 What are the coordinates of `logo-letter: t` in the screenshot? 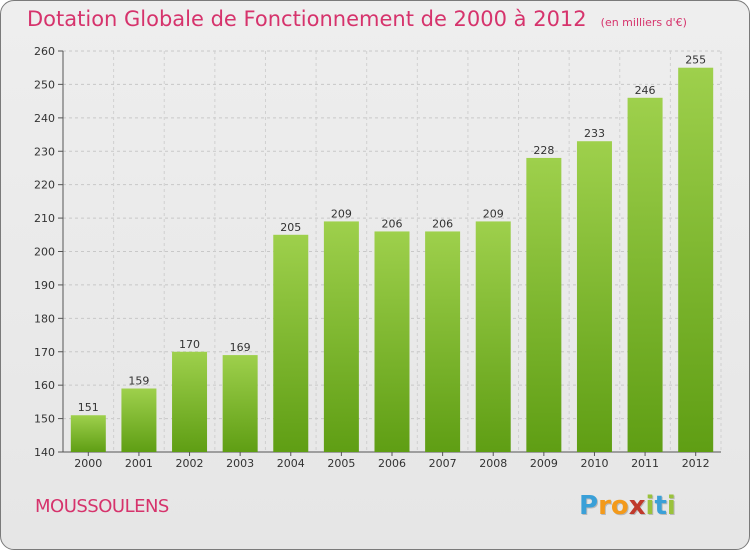 It's located at (660, 506).